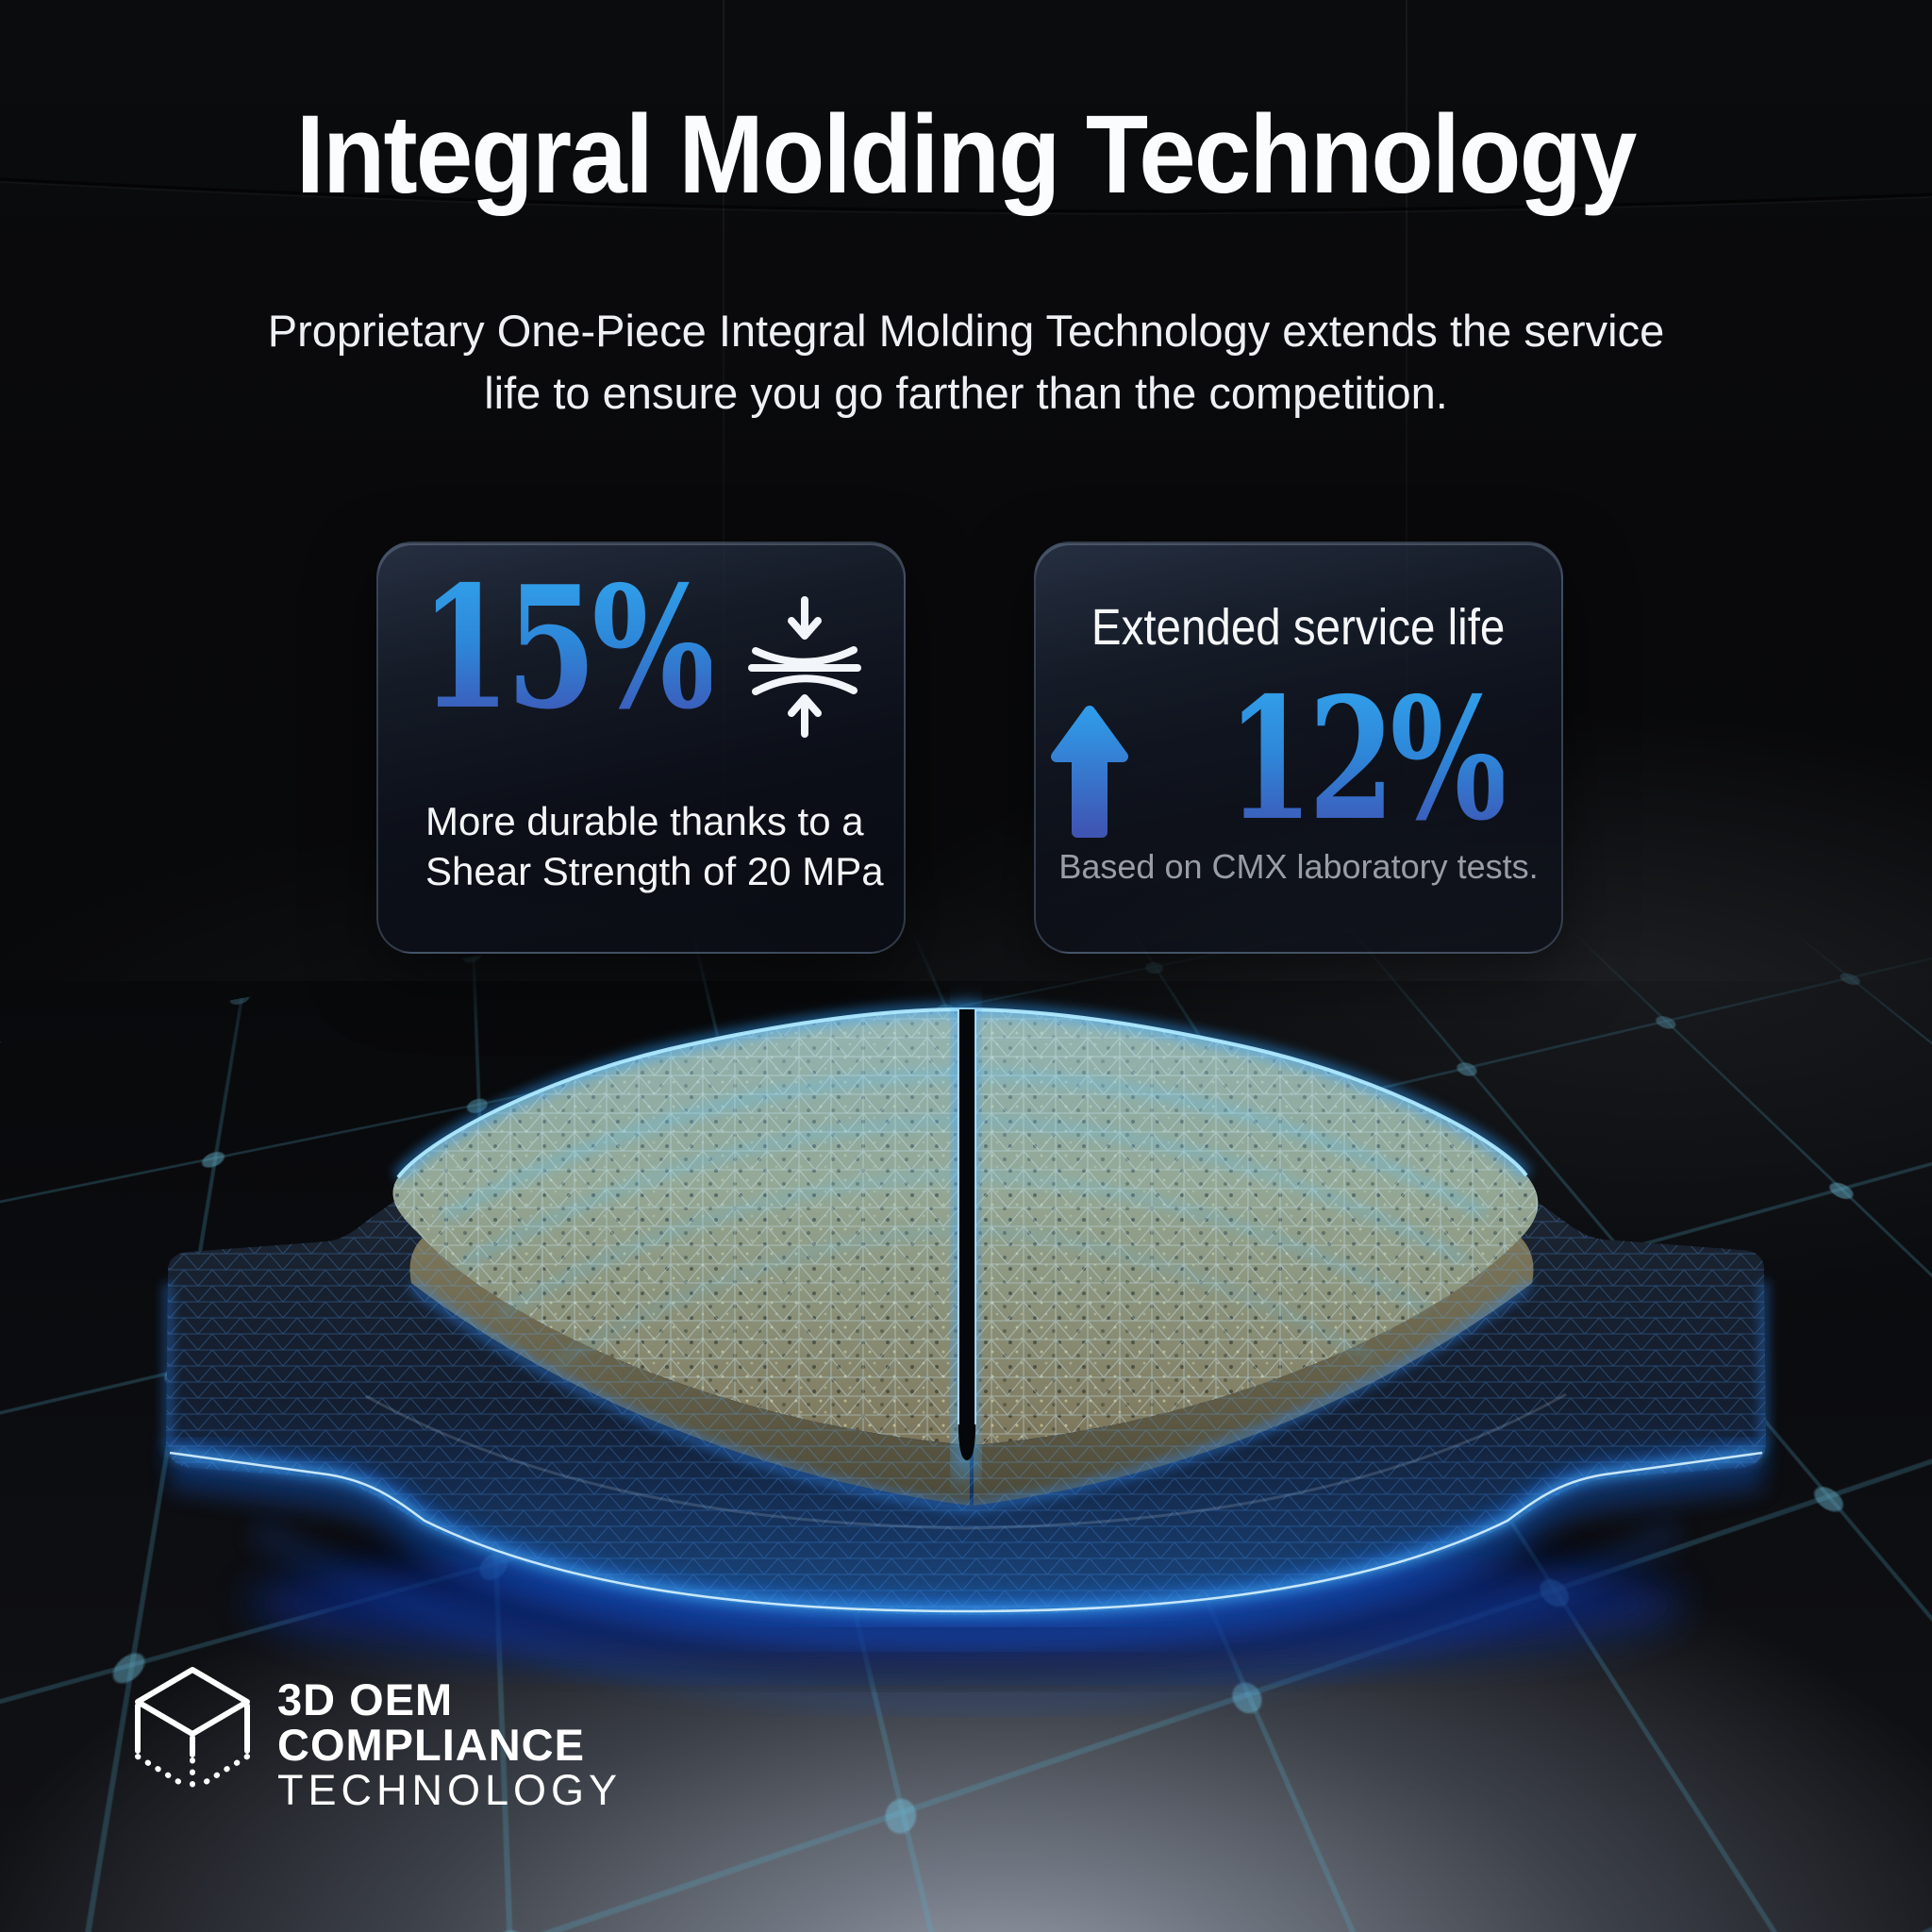 The width and height of the screenshot is (1932, 1932). What do you see at coordinates (724, 500) in the screenshot?
I see `wall-seam-vertical-left` at bounding box center [724, 500].